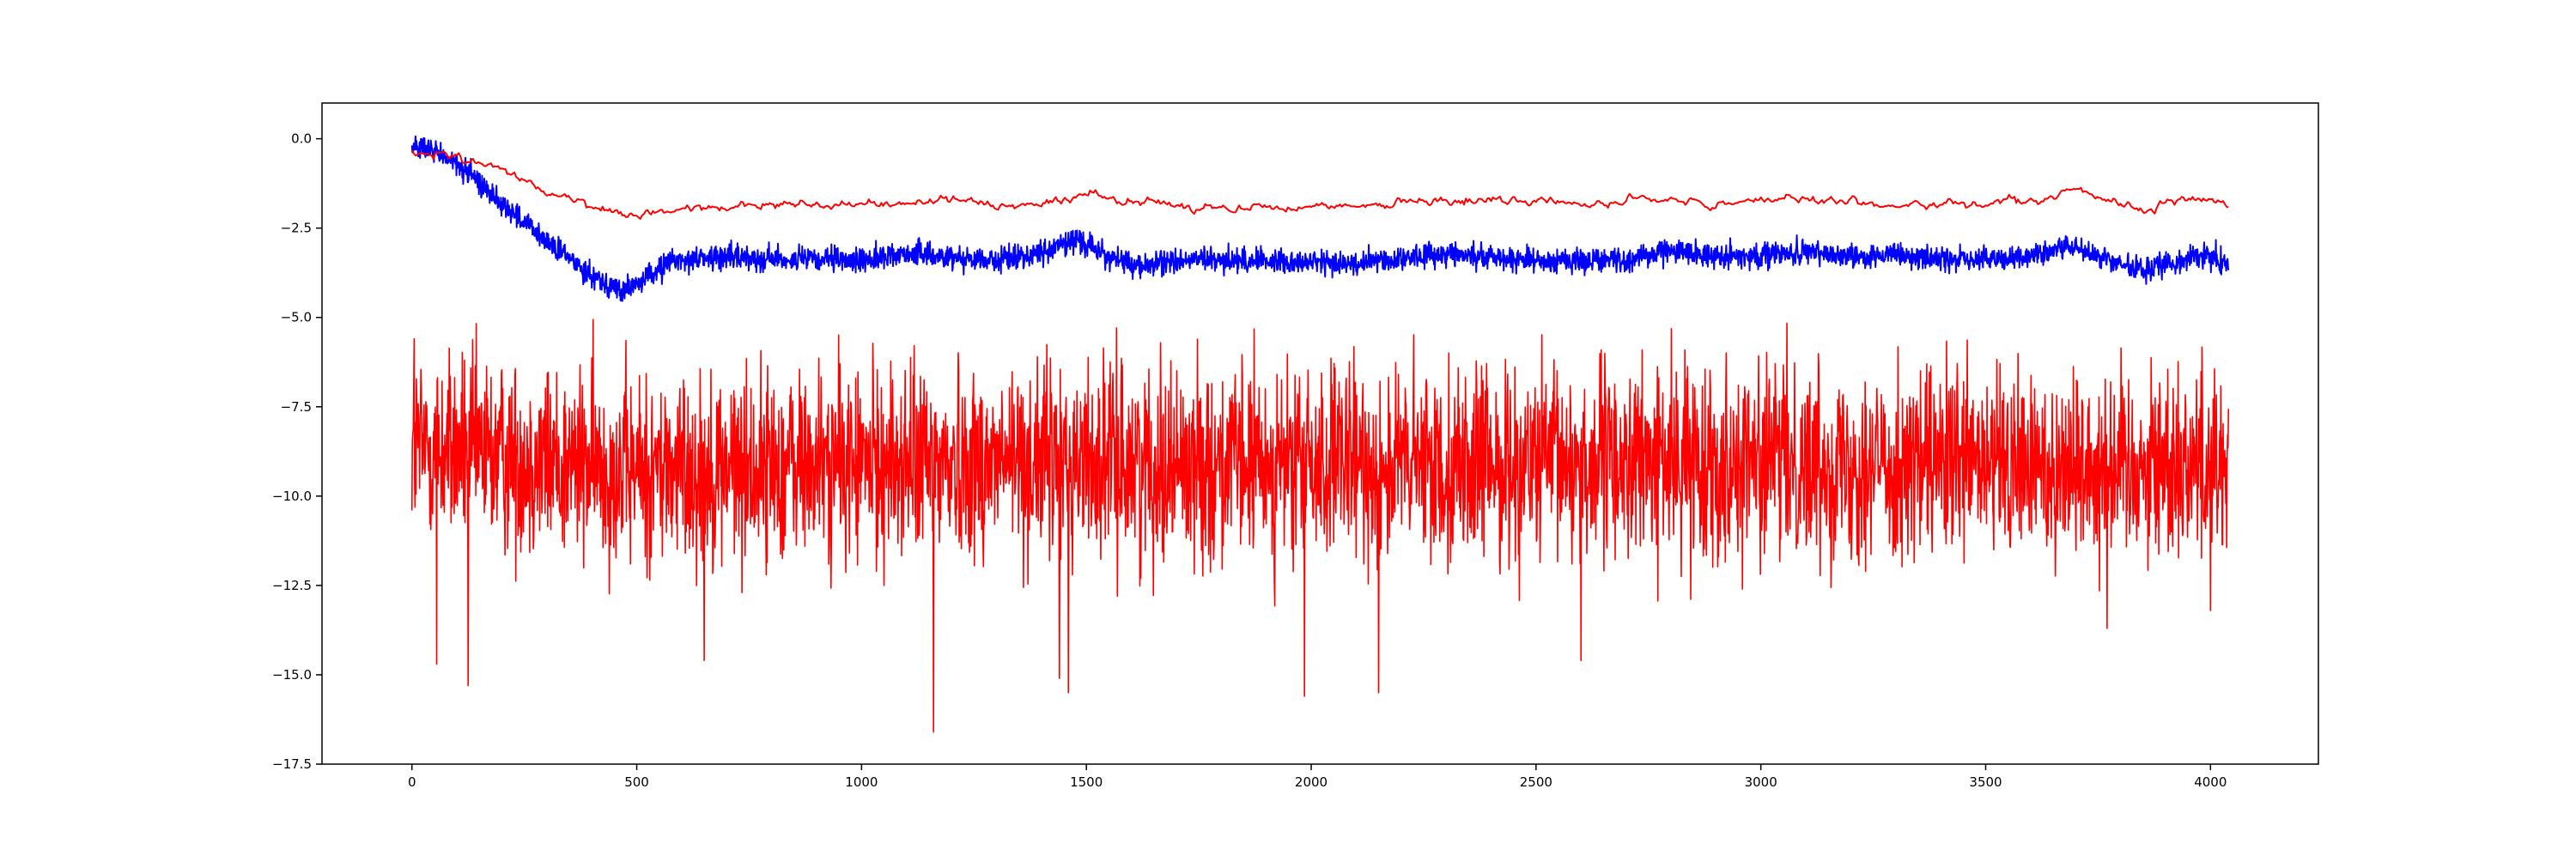  What do you see at coordinates (861, 782) in the screenshot?
I see `x-tick-label: 1000` at bounding box center [861, 782].